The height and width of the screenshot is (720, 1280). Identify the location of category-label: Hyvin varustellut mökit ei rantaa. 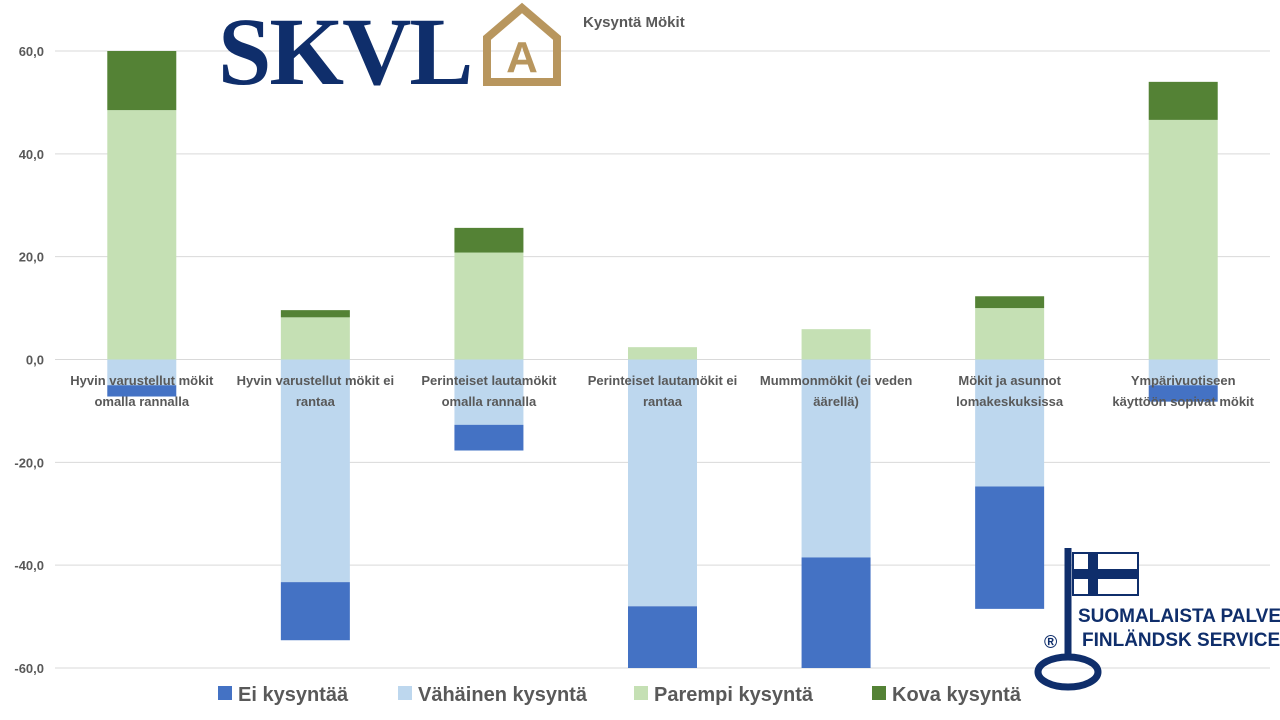
(316, 391).